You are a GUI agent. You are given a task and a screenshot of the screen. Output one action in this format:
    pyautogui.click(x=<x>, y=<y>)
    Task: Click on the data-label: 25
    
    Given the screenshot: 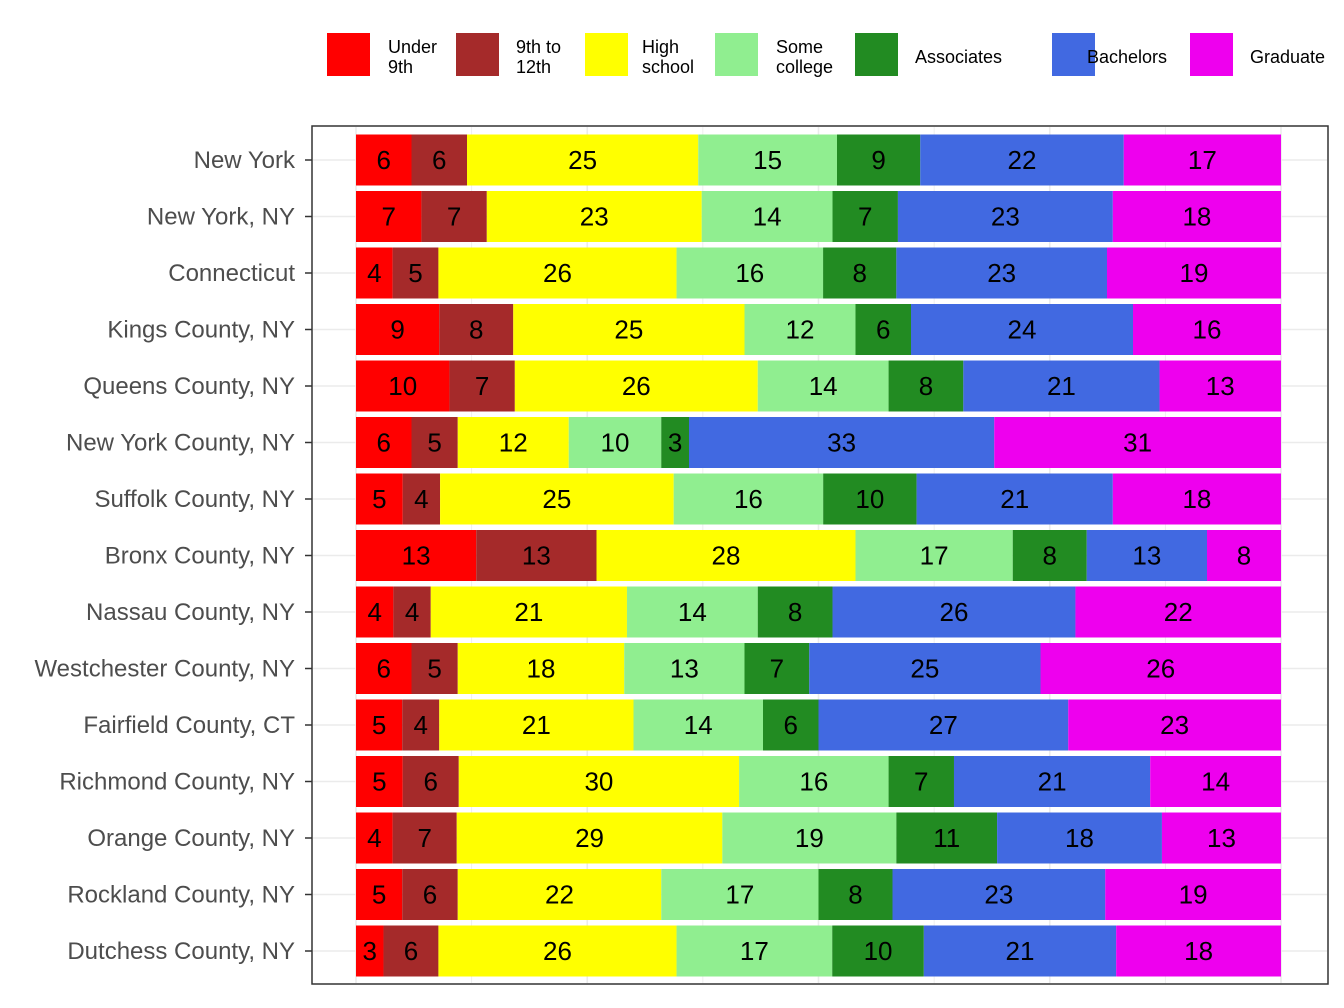 What is the action you would take?
    pyautogui.click(x=924, y=669)
    